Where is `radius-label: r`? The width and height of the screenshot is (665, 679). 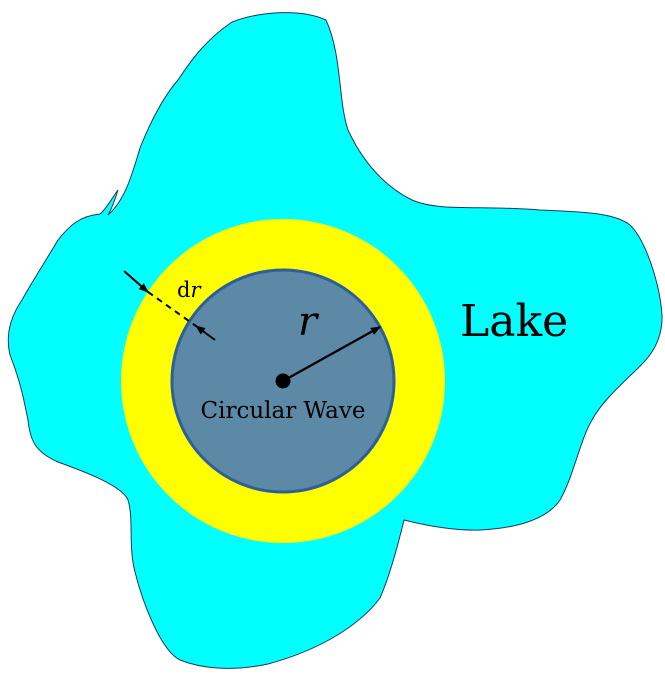 radius-label: r is located at coordinates (309, 322).